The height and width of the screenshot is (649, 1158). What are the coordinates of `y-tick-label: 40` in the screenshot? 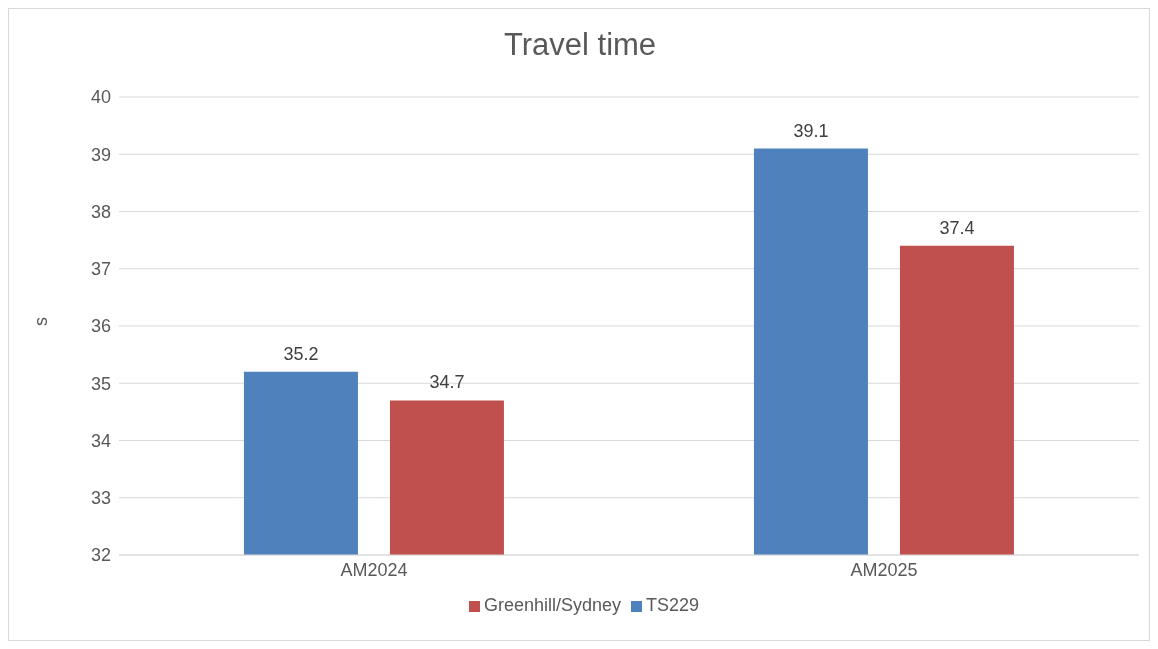 It's located at (100, 97).